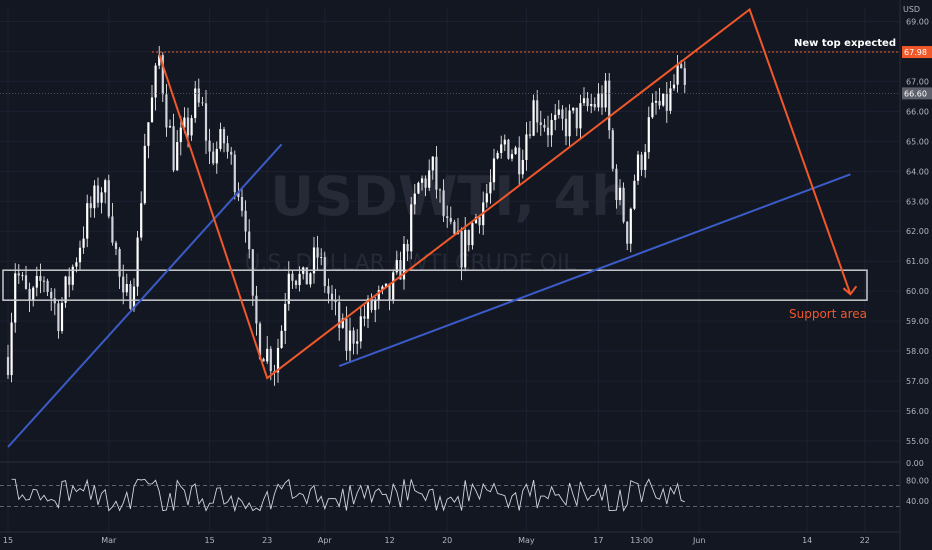  I want to click on price-tick-label: 69.00, so click(917, 21).